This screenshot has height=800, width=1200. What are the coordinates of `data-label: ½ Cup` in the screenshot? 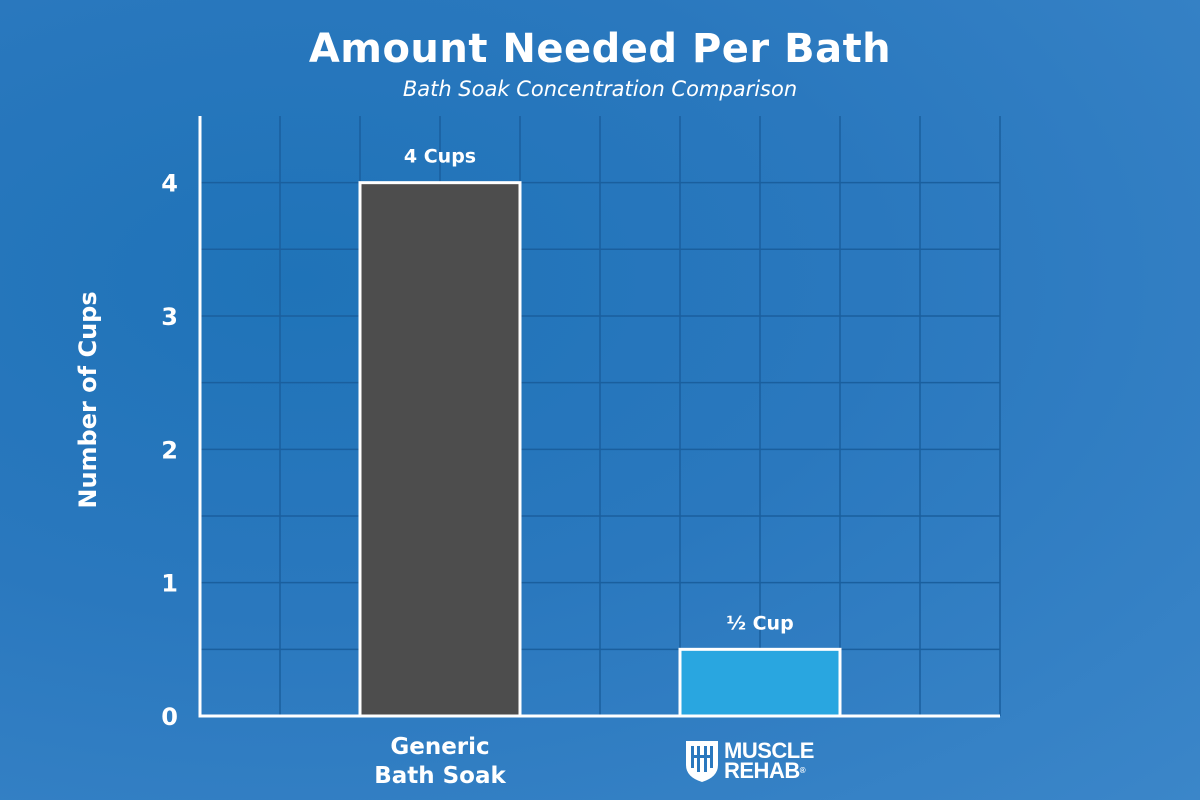 It's located at (759, 623).